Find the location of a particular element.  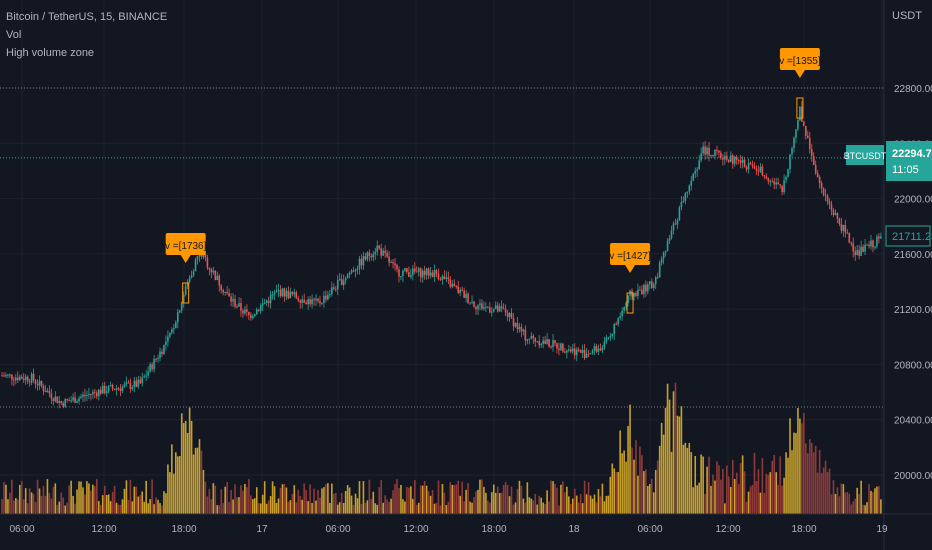

zone-indicator-label: High volume zone is located at coordinates (50, 53).